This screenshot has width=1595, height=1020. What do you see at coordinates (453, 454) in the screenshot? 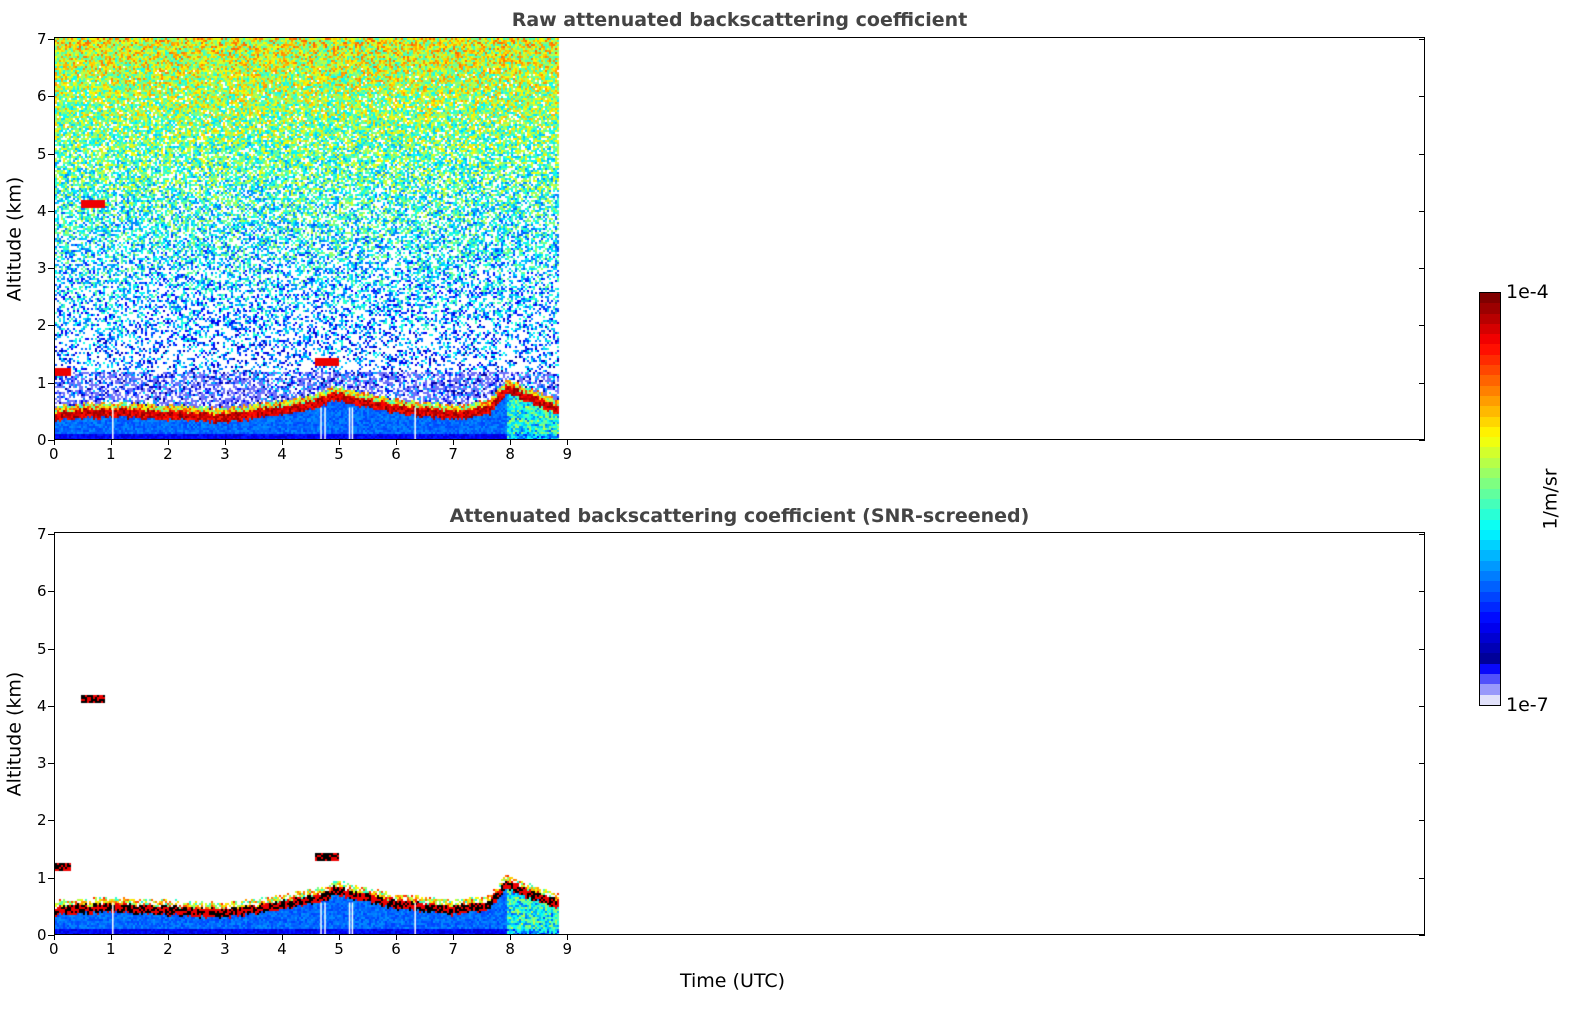
I see `x-tick-label: 7` at bounding box center [453, 454].